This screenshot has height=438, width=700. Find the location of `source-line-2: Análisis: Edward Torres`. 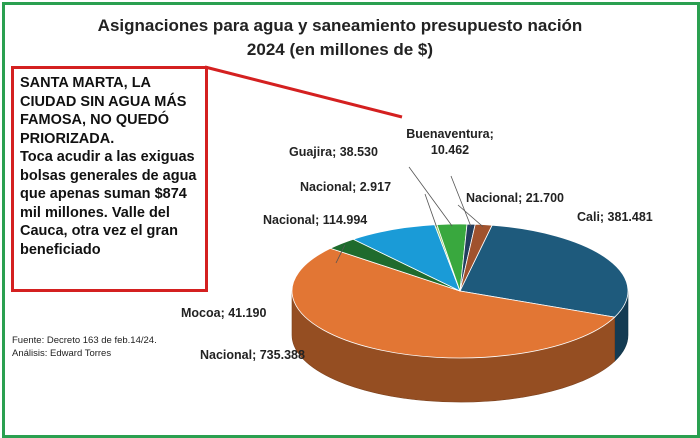

source-line-2: Análisis: Edward Torres is located at coordinates (62, 353).